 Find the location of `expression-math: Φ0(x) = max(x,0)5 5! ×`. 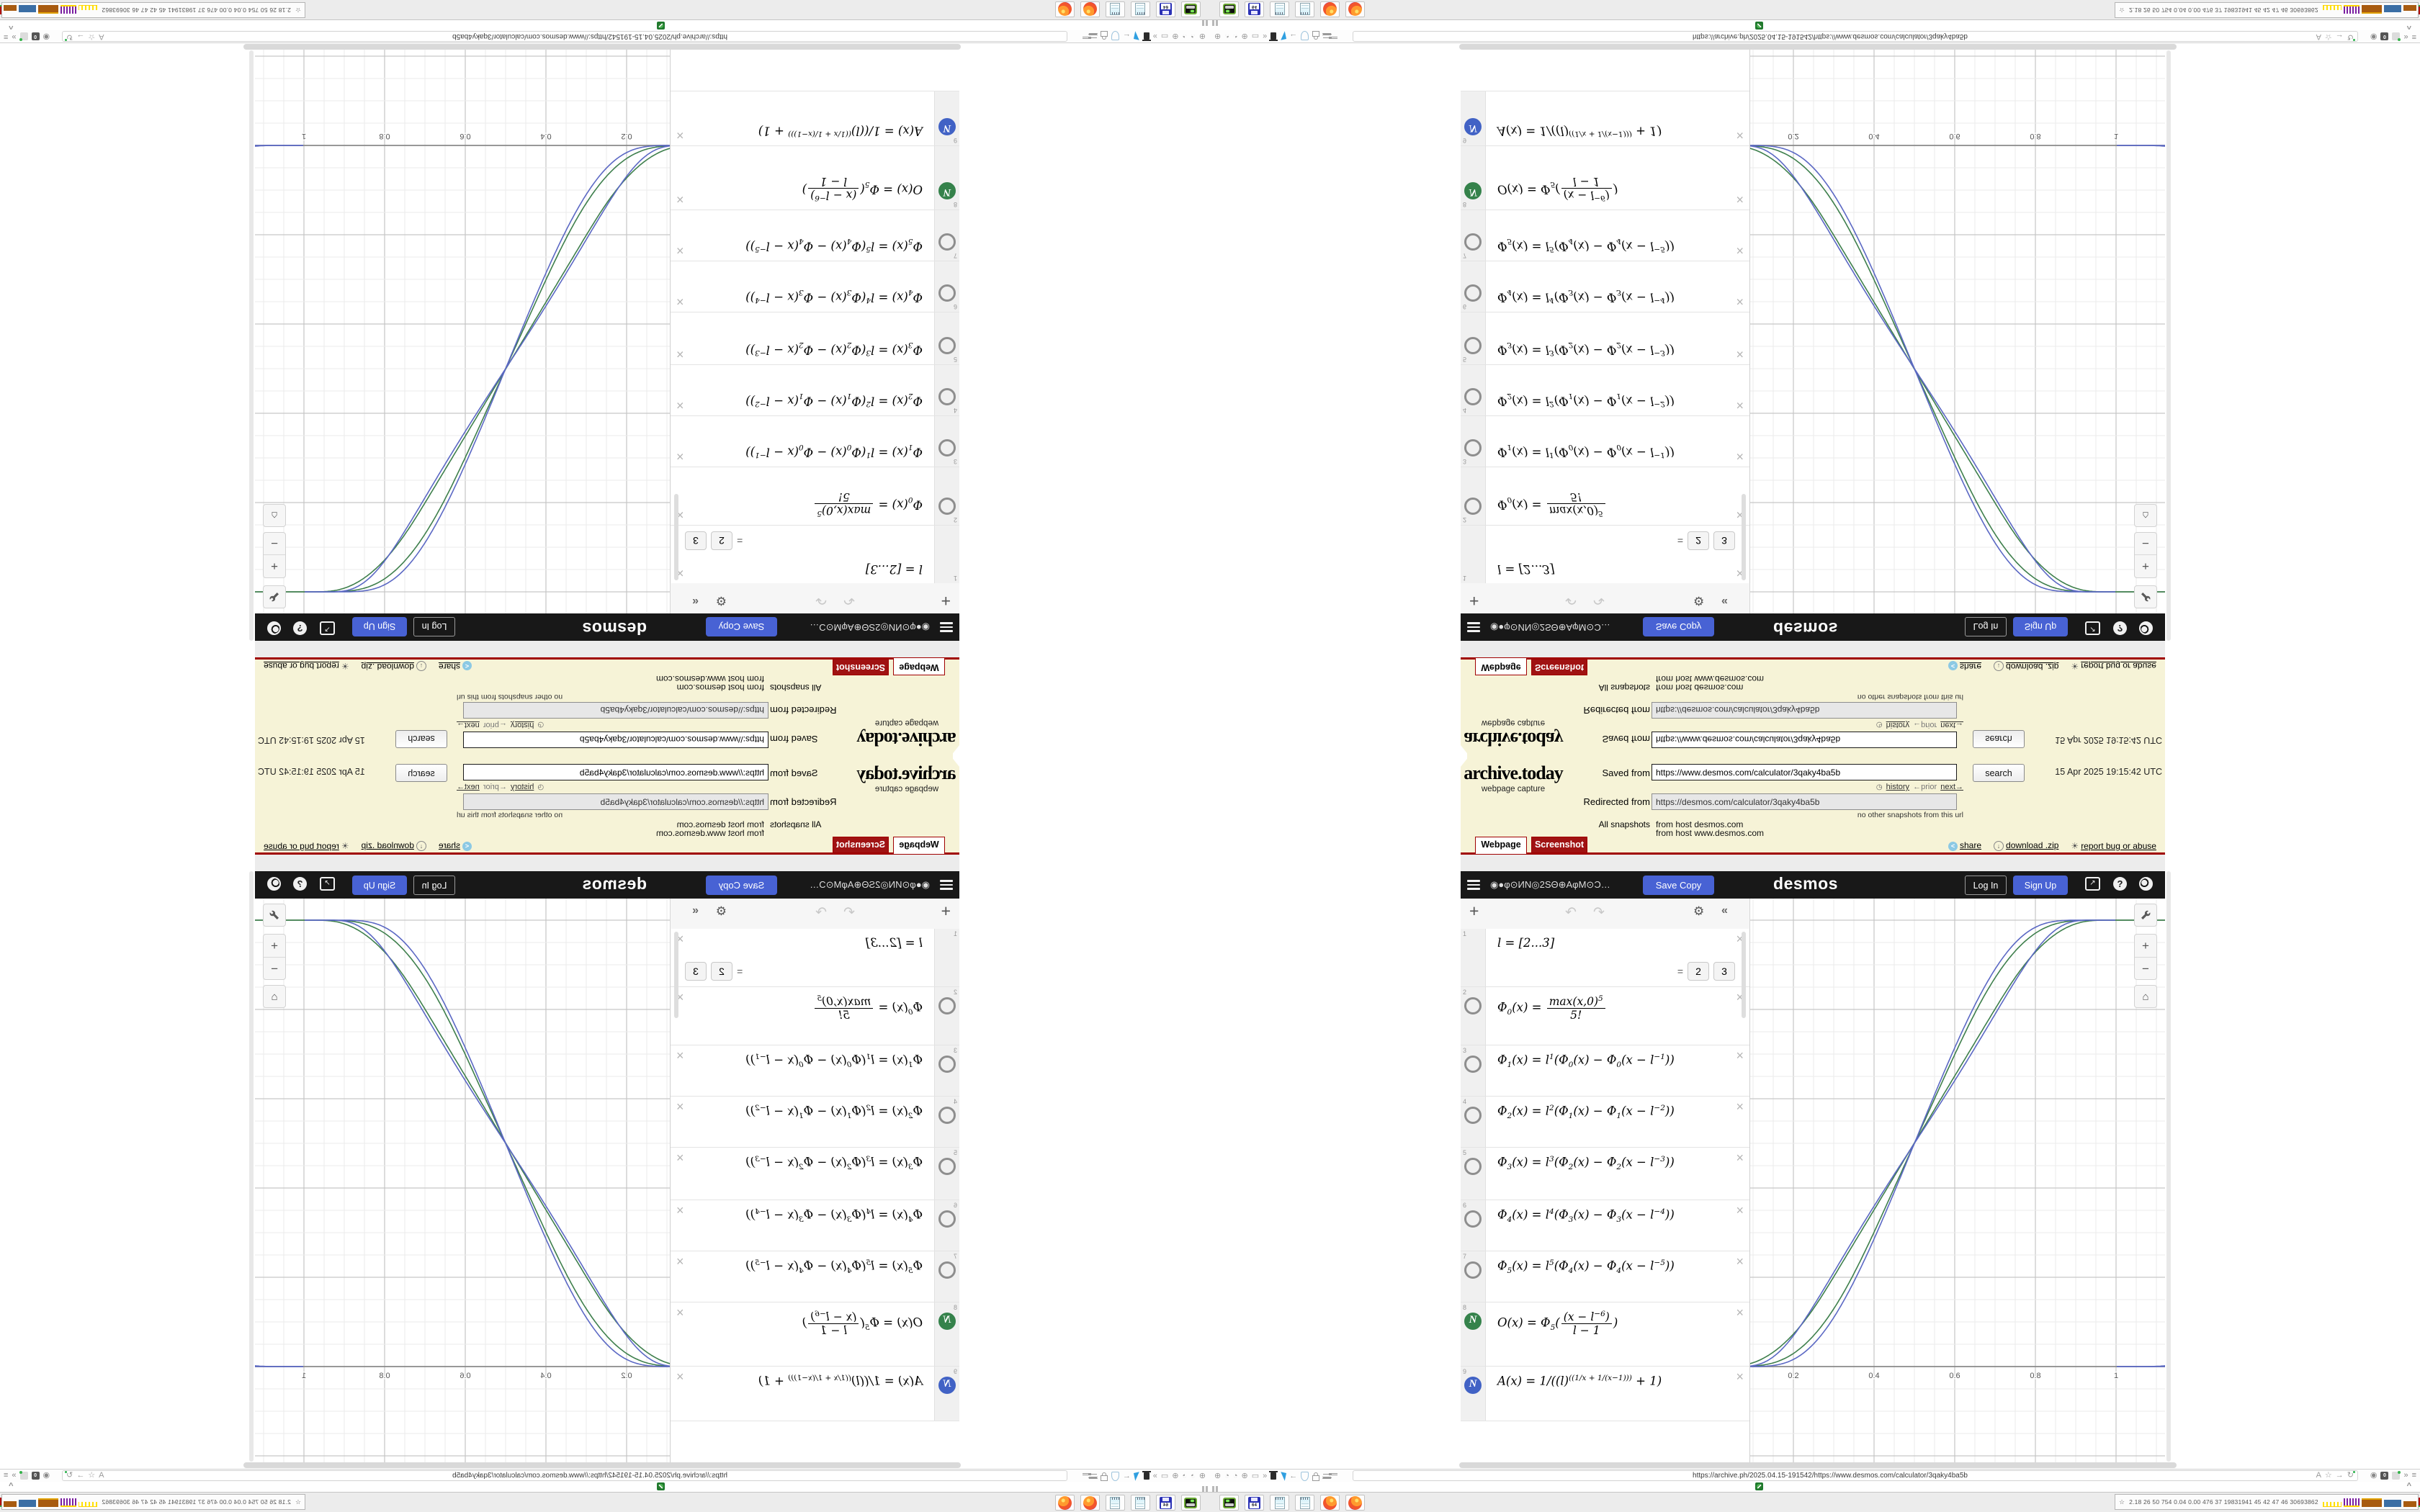

expression-math: Φ0(x) = max(x,0)5 5! × is located at coordinates (1620, 506).